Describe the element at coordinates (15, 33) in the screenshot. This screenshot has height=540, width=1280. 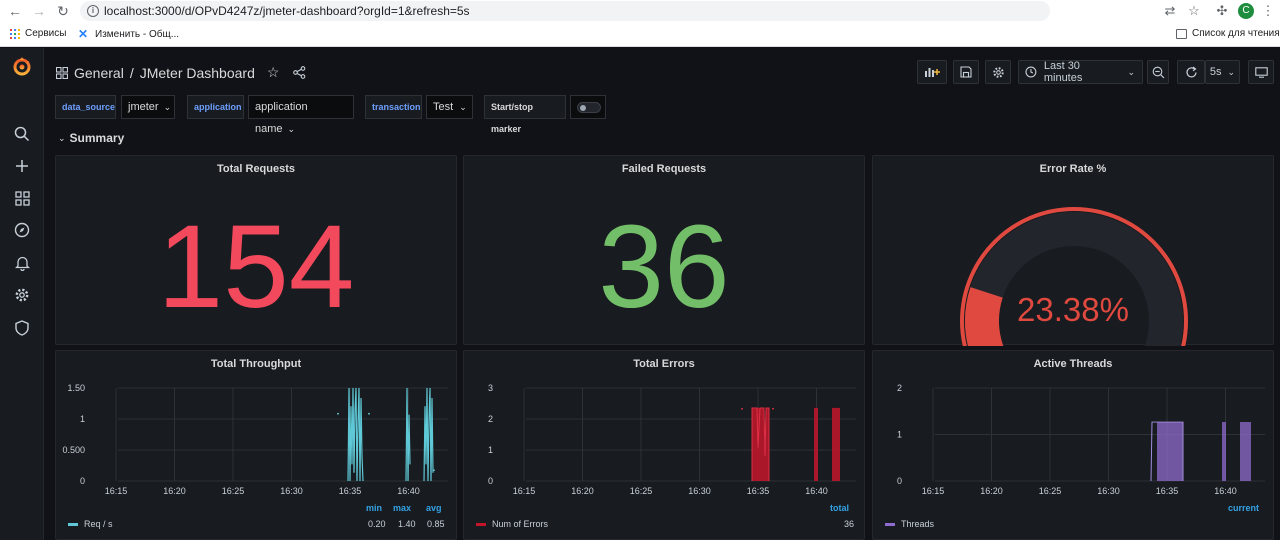
I see `apps-grid-icon` at that location.